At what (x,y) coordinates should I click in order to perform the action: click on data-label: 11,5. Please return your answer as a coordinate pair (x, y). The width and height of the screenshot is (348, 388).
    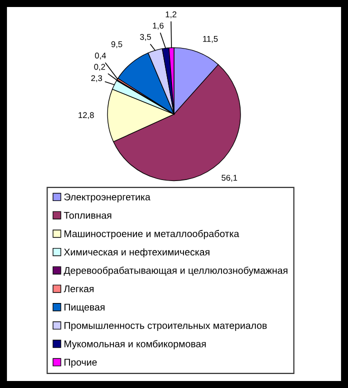
    Looking at the image, I should click on (210, 39).